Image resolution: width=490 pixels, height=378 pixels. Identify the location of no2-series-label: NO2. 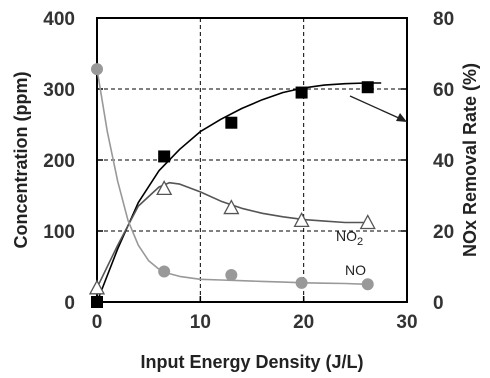
(349, 238).